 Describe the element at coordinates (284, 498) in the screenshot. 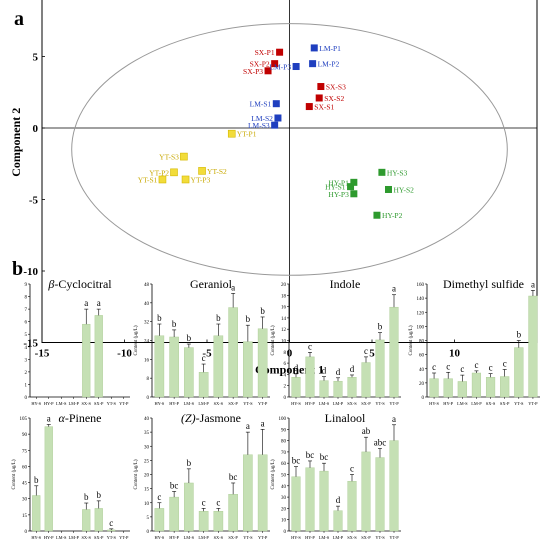

I see `y-tick-label: 30` at that location.